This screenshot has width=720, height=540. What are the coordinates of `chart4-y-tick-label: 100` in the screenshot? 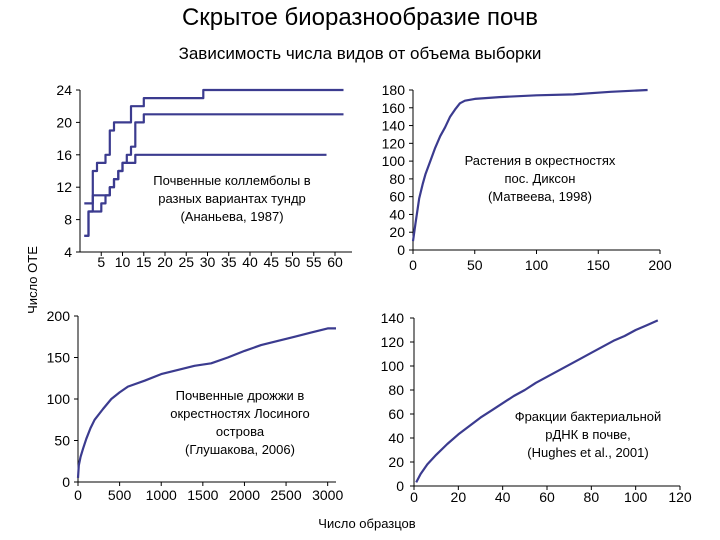 It's located at (393, 366).